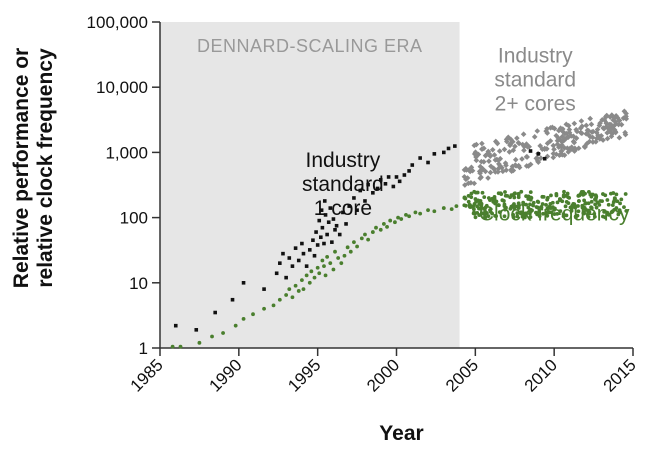 The image size is (650, 450). What do you see at coordinates (143, 348) in the screenshot?
I see `y-tick-label: 1` at bounding box center [143, 348].